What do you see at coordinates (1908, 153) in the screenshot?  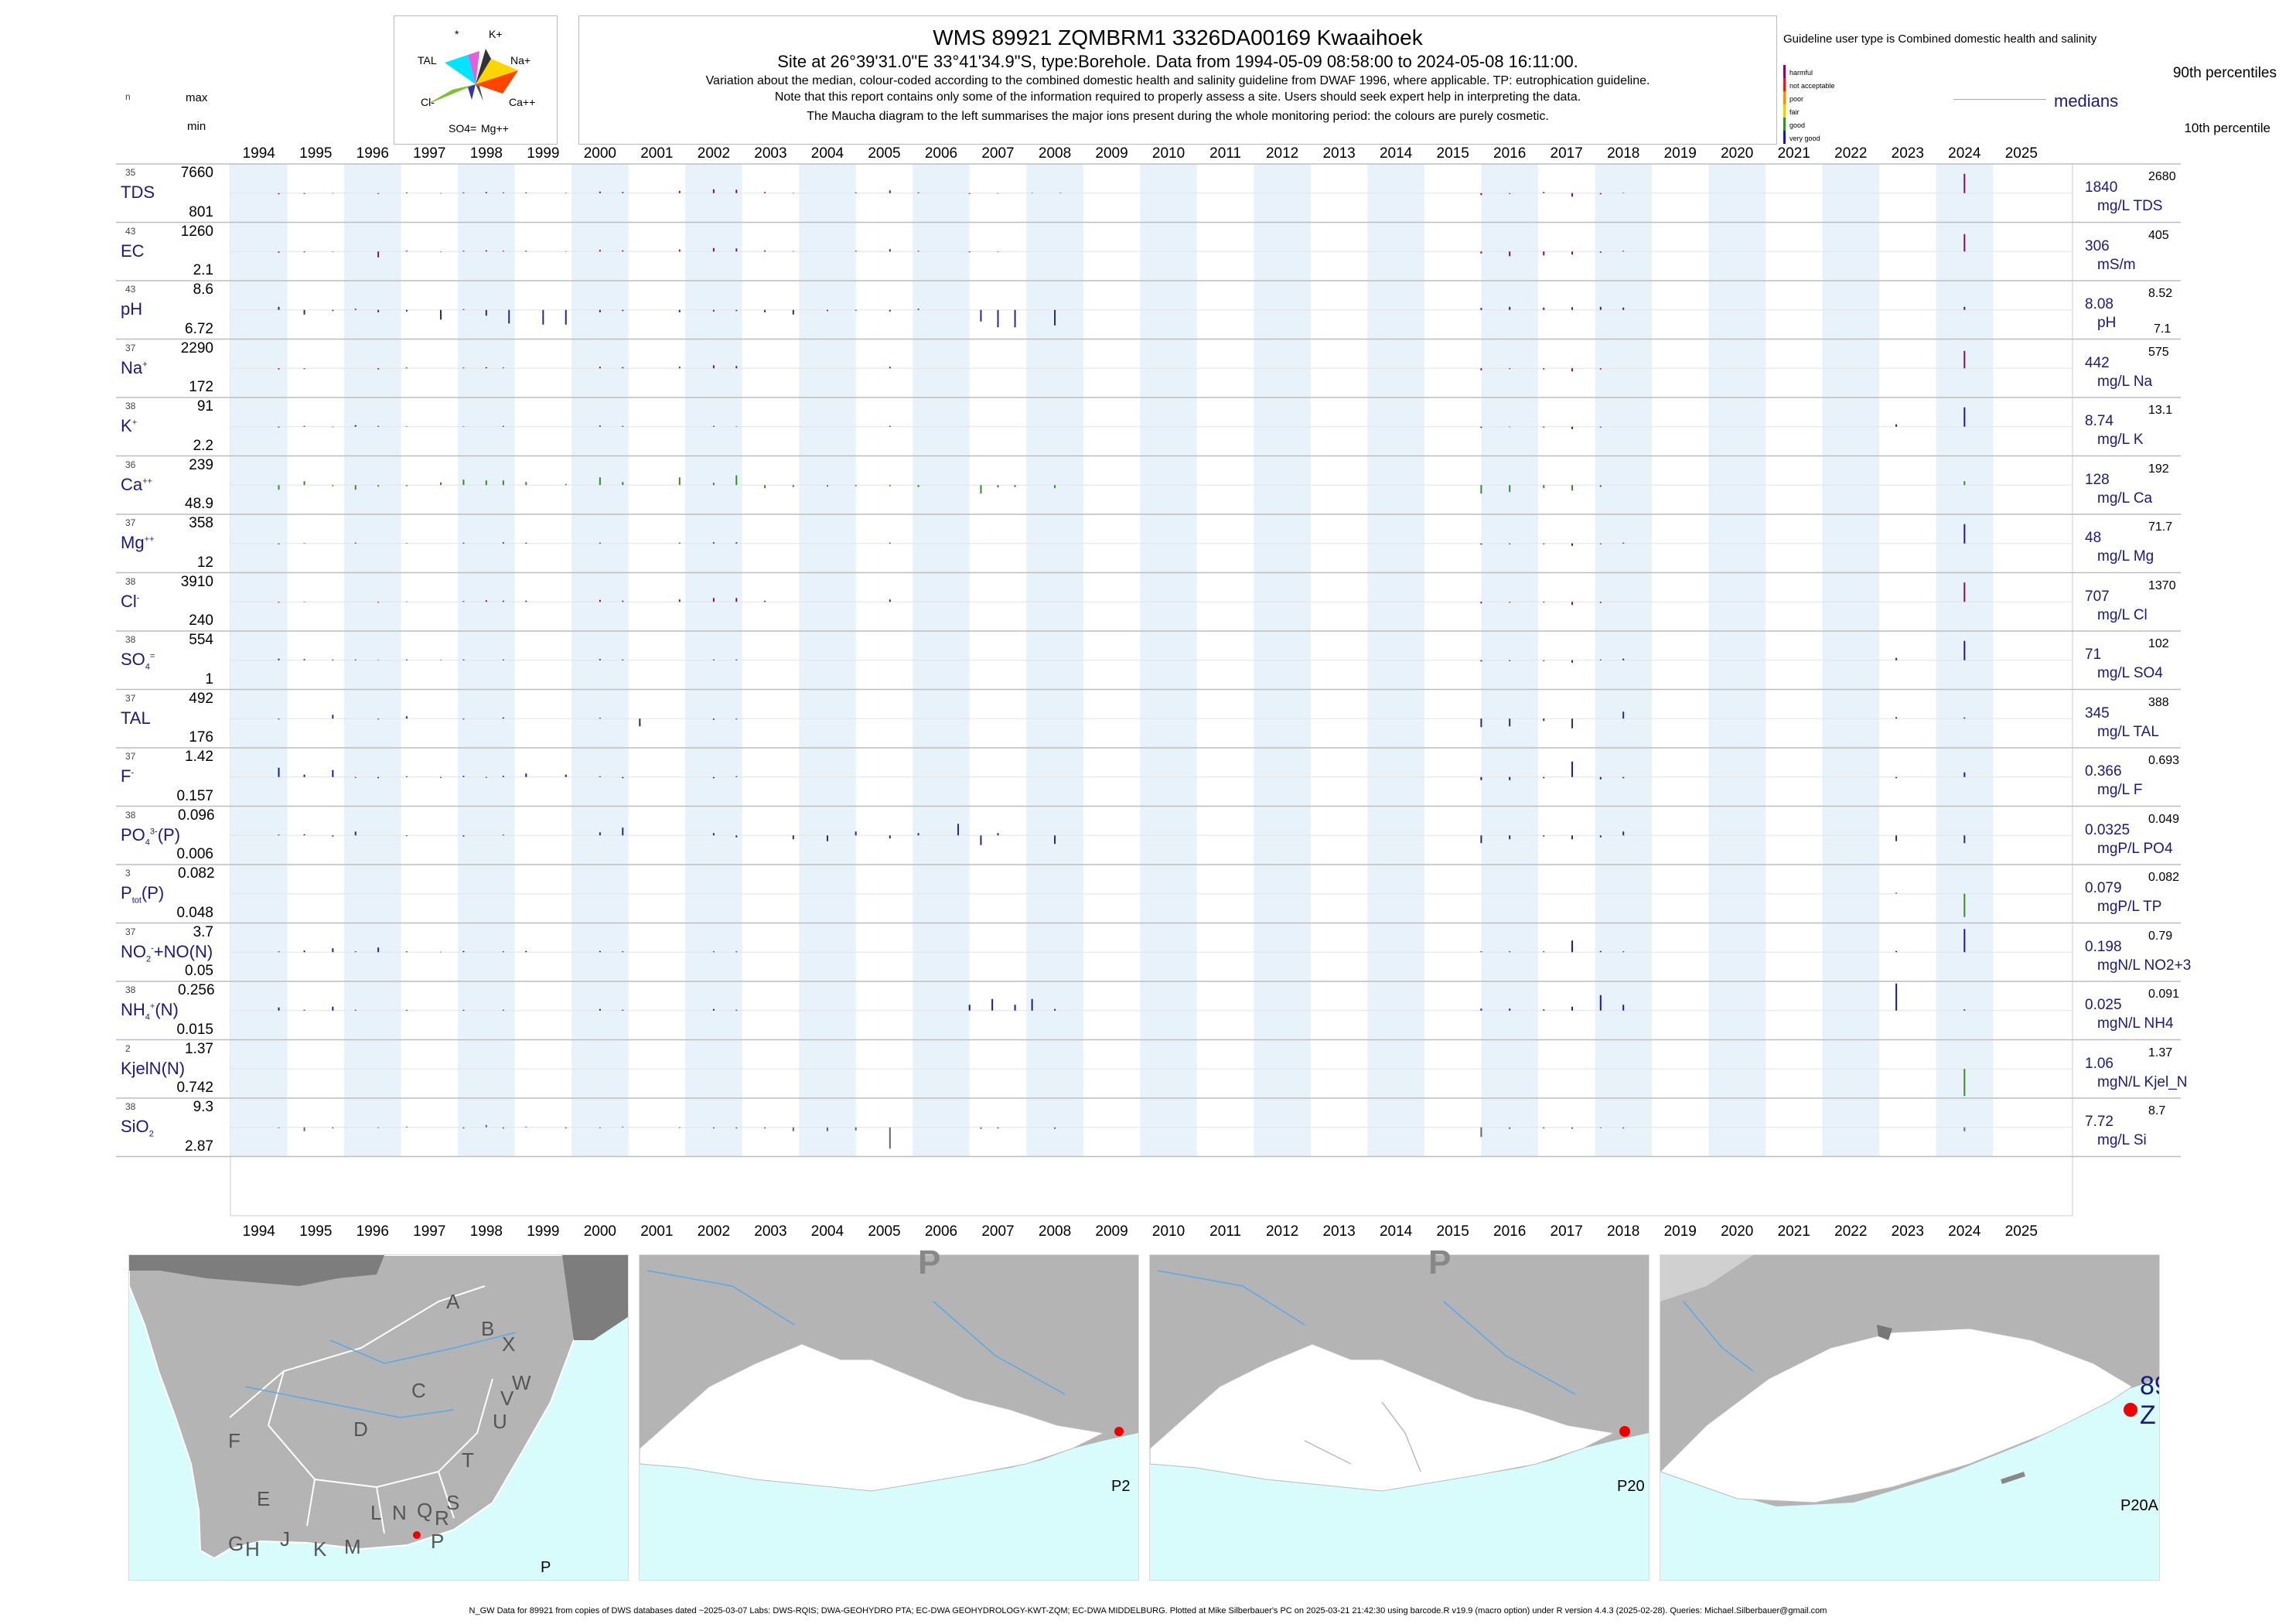 I see `year-label-top: 2023` at bounding box center [1908, 153].